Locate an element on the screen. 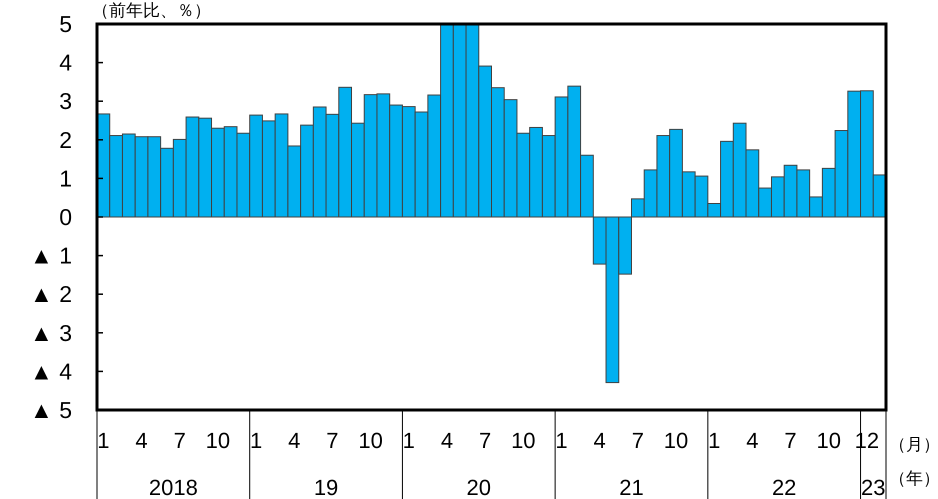 The width and height of the screenshot is (938, 499). text: 22 is located at coordinates (784, 487).